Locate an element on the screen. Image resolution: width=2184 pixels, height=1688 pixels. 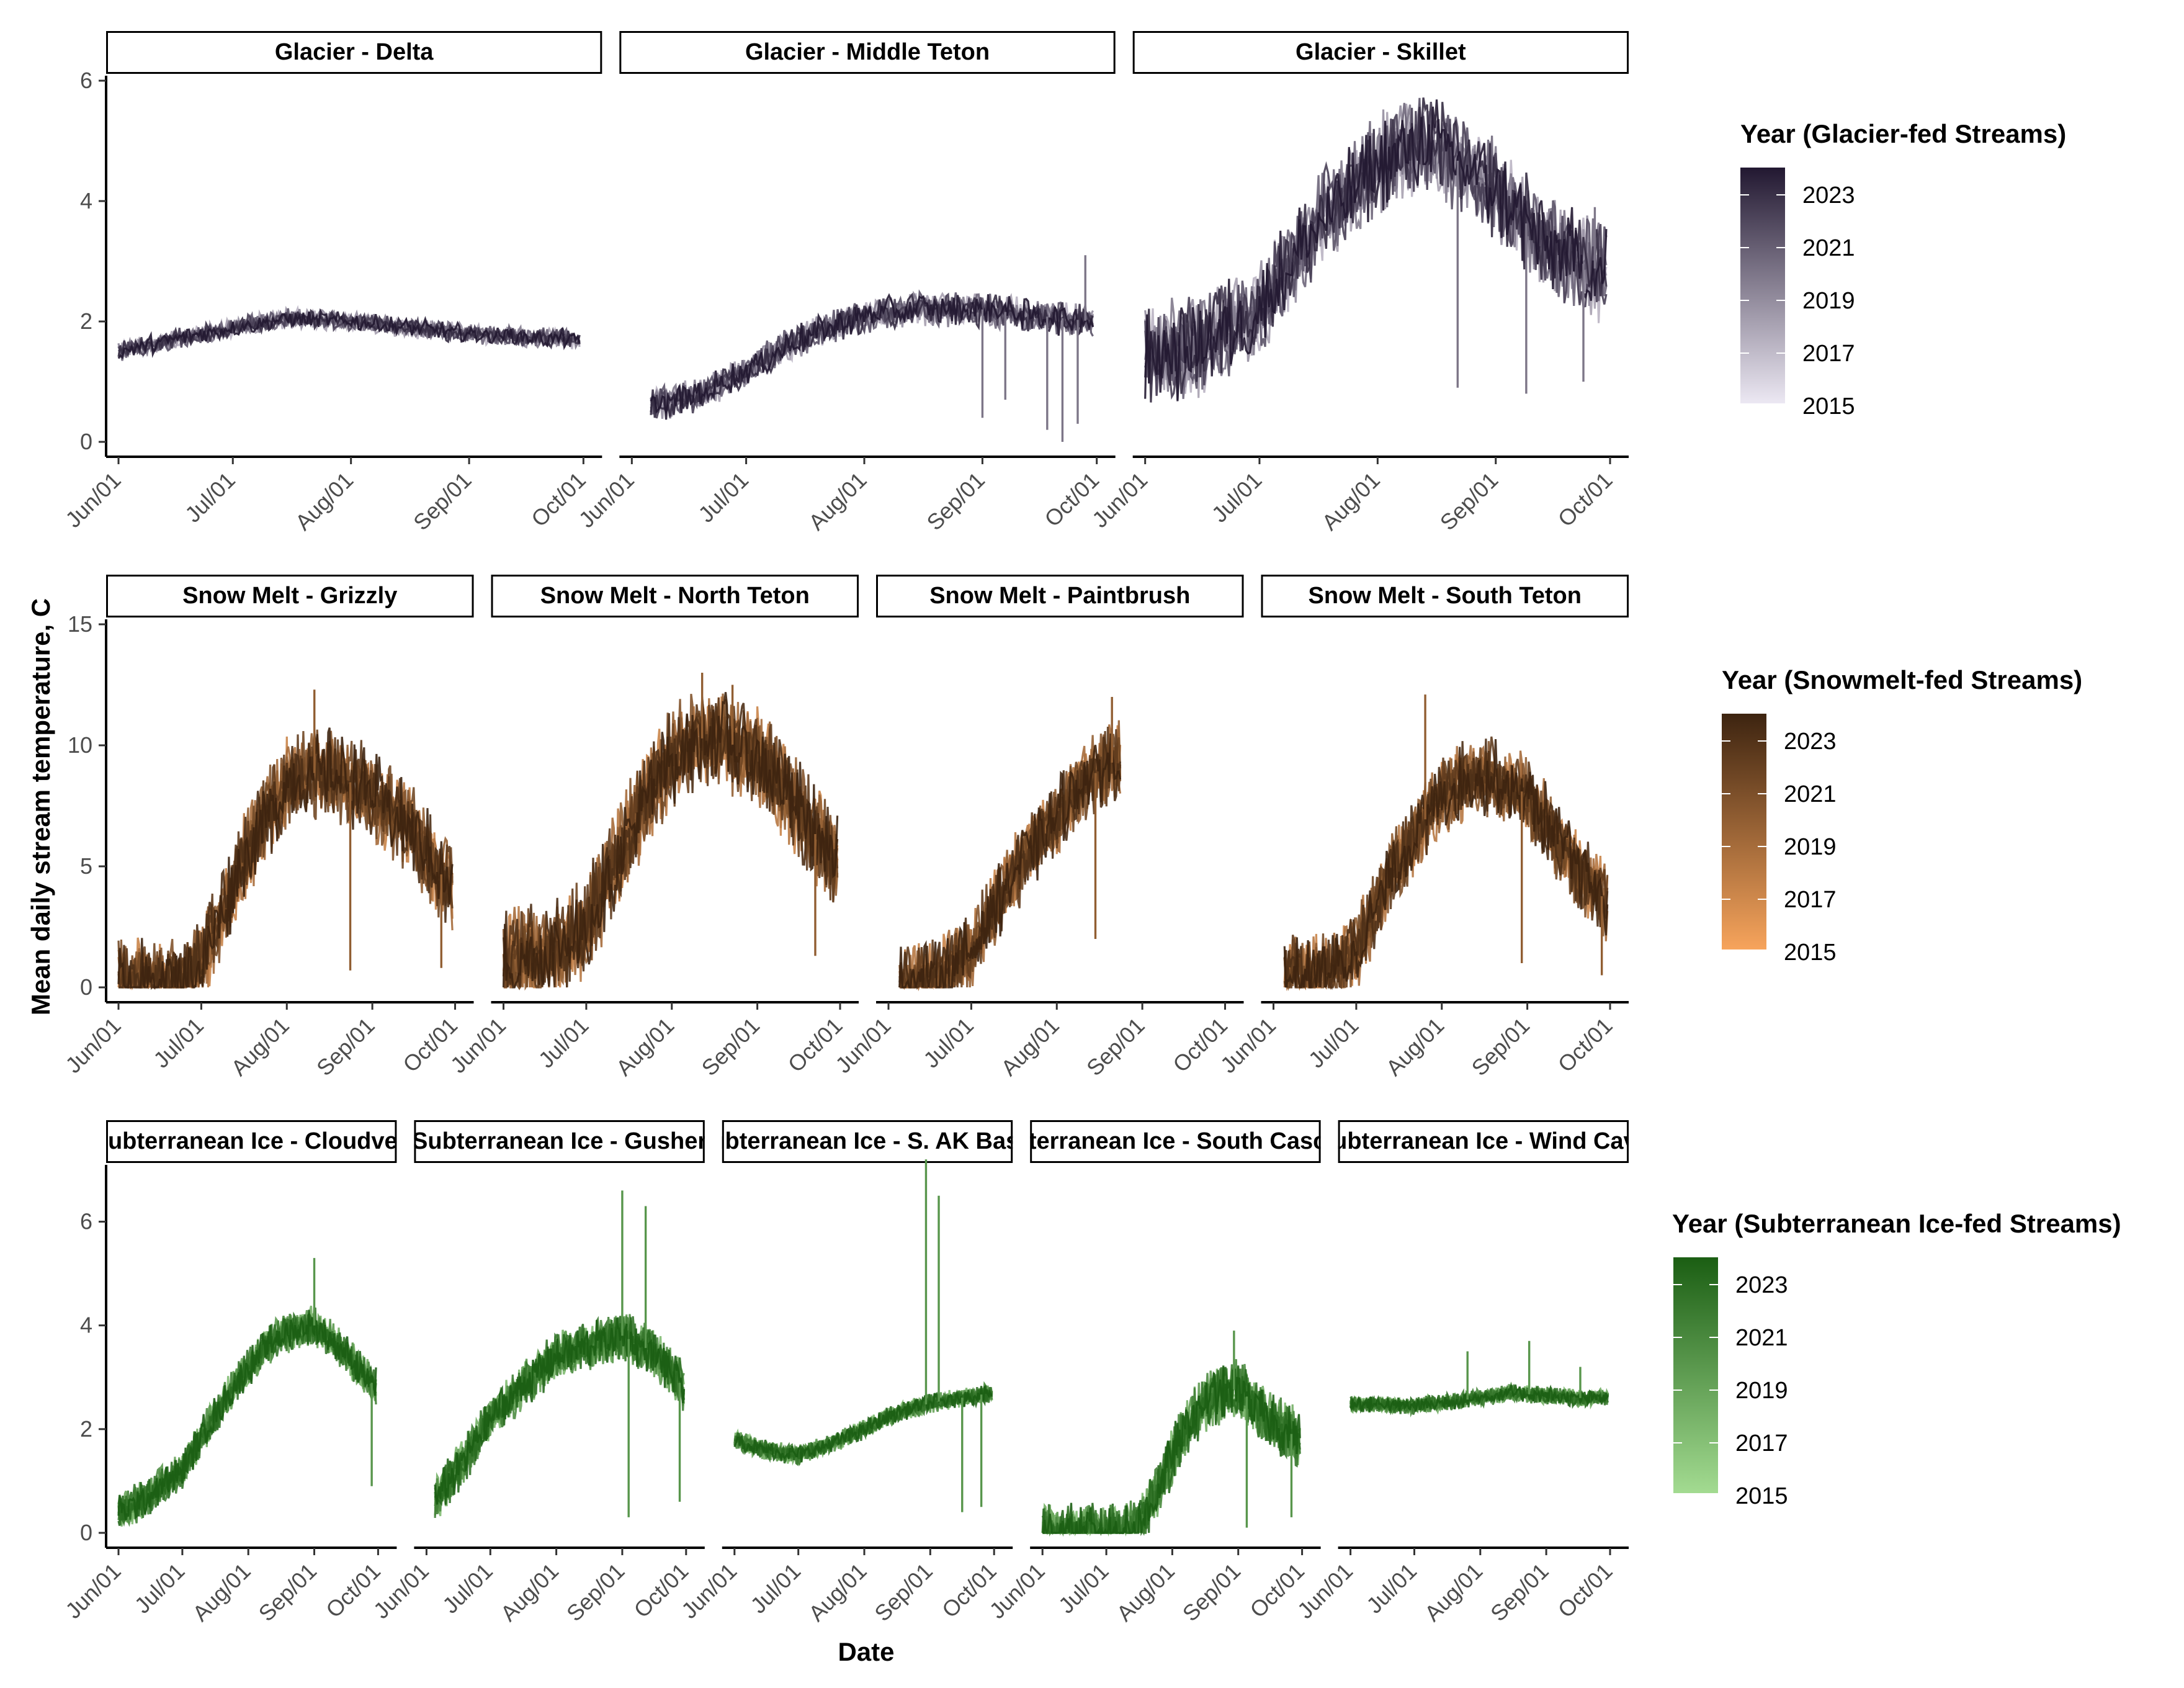
legend-title: Year (Subterranean Ice-fed Streams) is located at coordinates (1896, 1223).